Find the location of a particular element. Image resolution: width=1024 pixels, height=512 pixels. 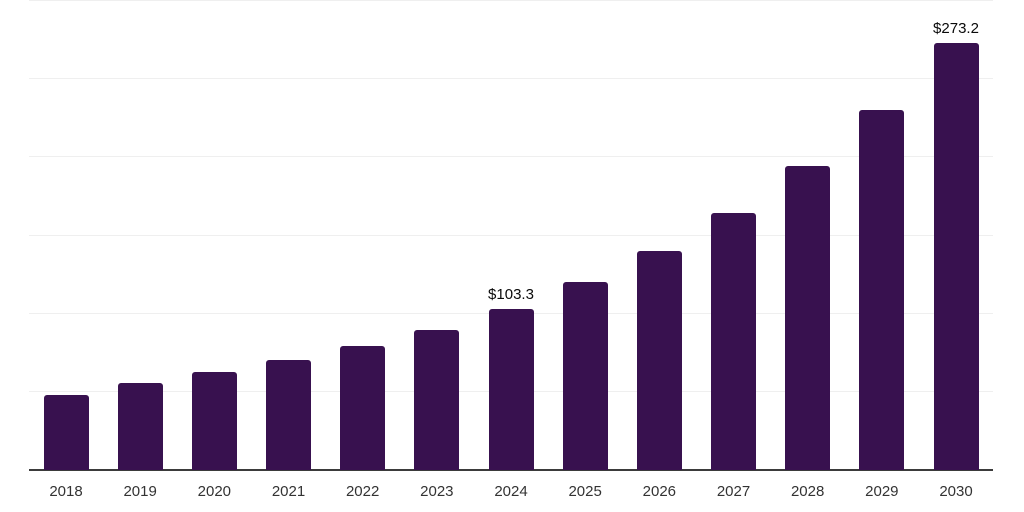

bar-2019 is located at coordinates (140, 426).